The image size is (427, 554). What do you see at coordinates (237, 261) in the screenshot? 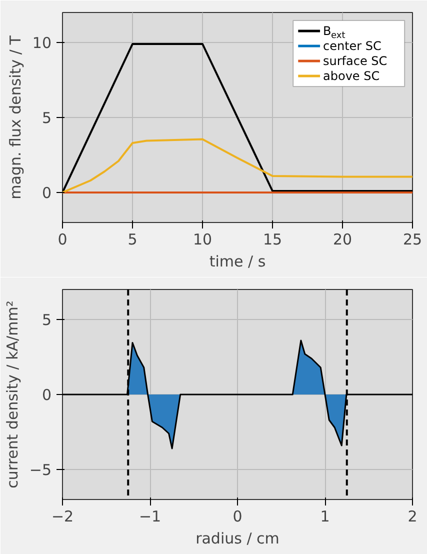
I see `x-axis-title: time / s` at bounding box center [237, 261].